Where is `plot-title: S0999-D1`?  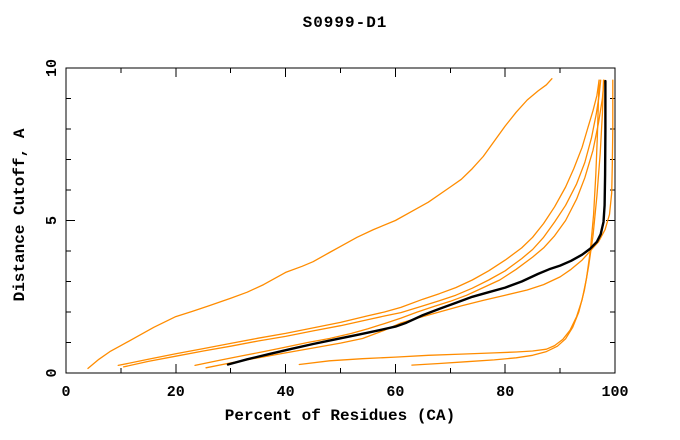
plot-title: S0999-D1 is located at coordinates (345, 23).